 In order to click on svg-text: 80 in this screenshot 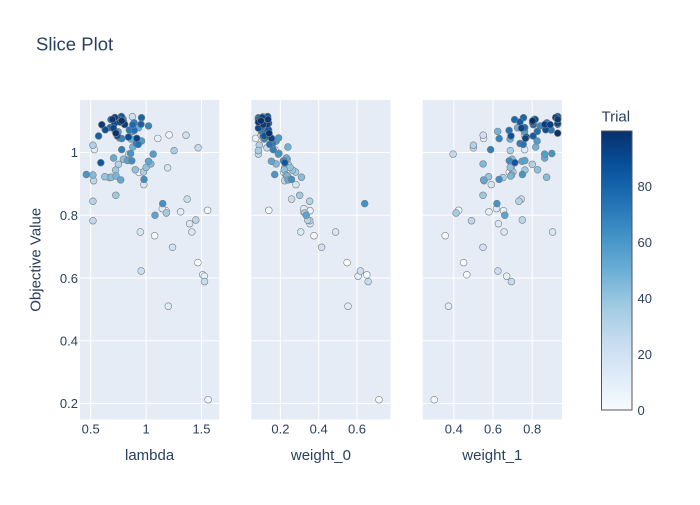, I will do `click(645, 186)`.